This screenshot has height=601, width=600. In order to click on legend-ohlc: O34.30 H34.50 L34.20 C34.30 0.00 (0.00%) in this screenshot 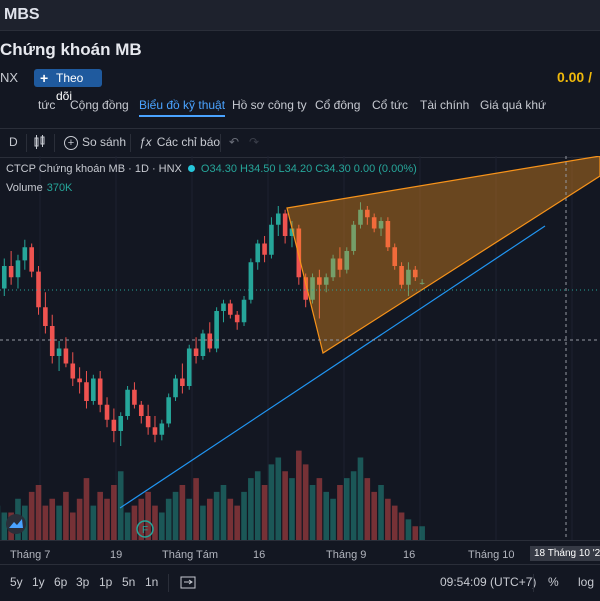, I will do `click(309, 169)`.